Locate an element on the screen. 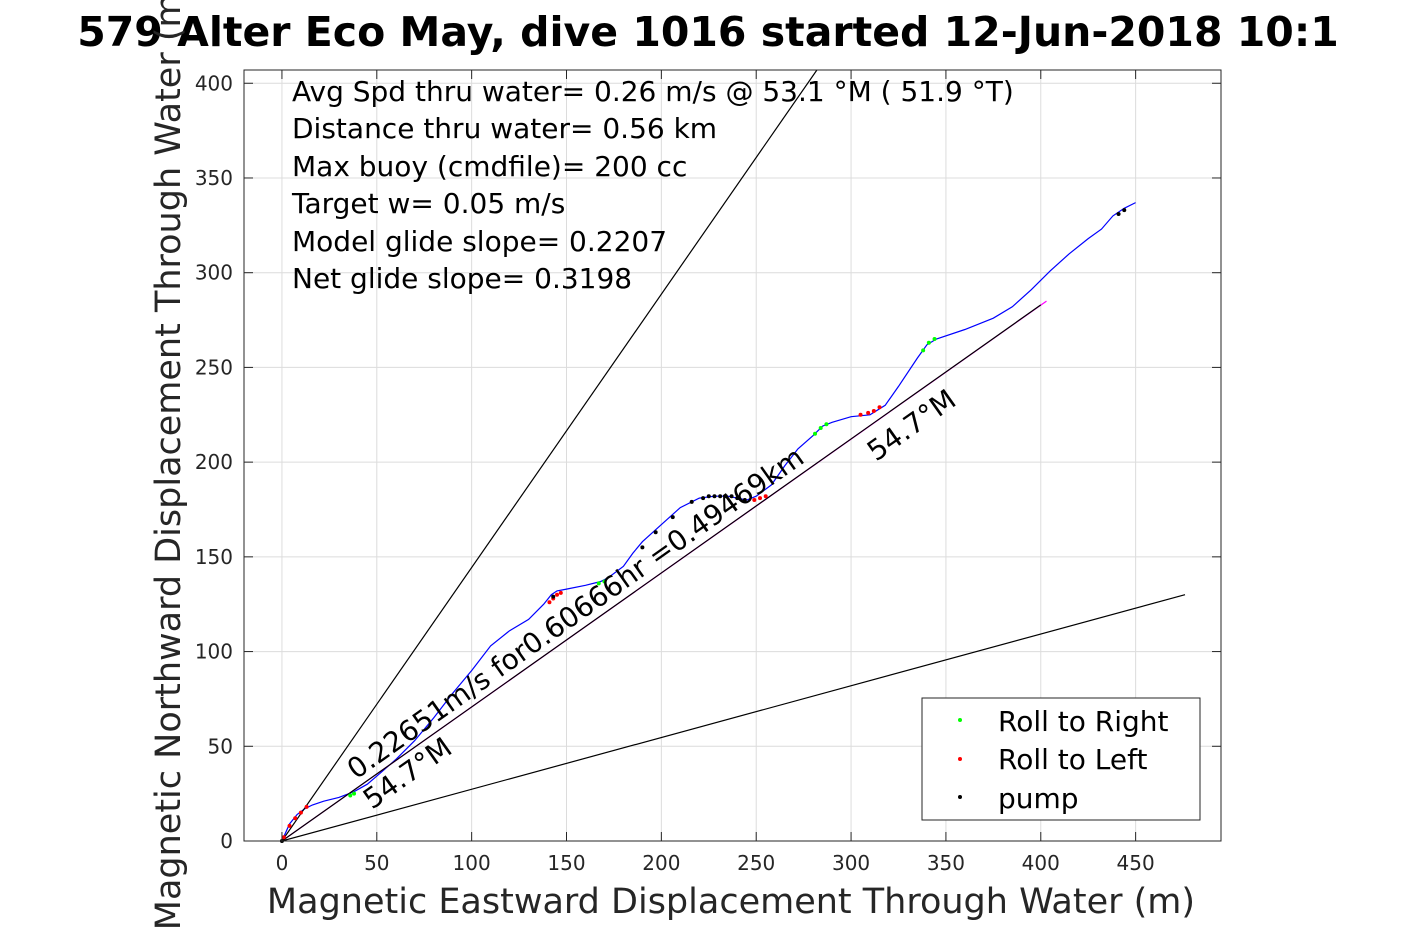 This screenshot has height=945, width=1417. y-tick-label: 200 is located at coordinates (214, 462).